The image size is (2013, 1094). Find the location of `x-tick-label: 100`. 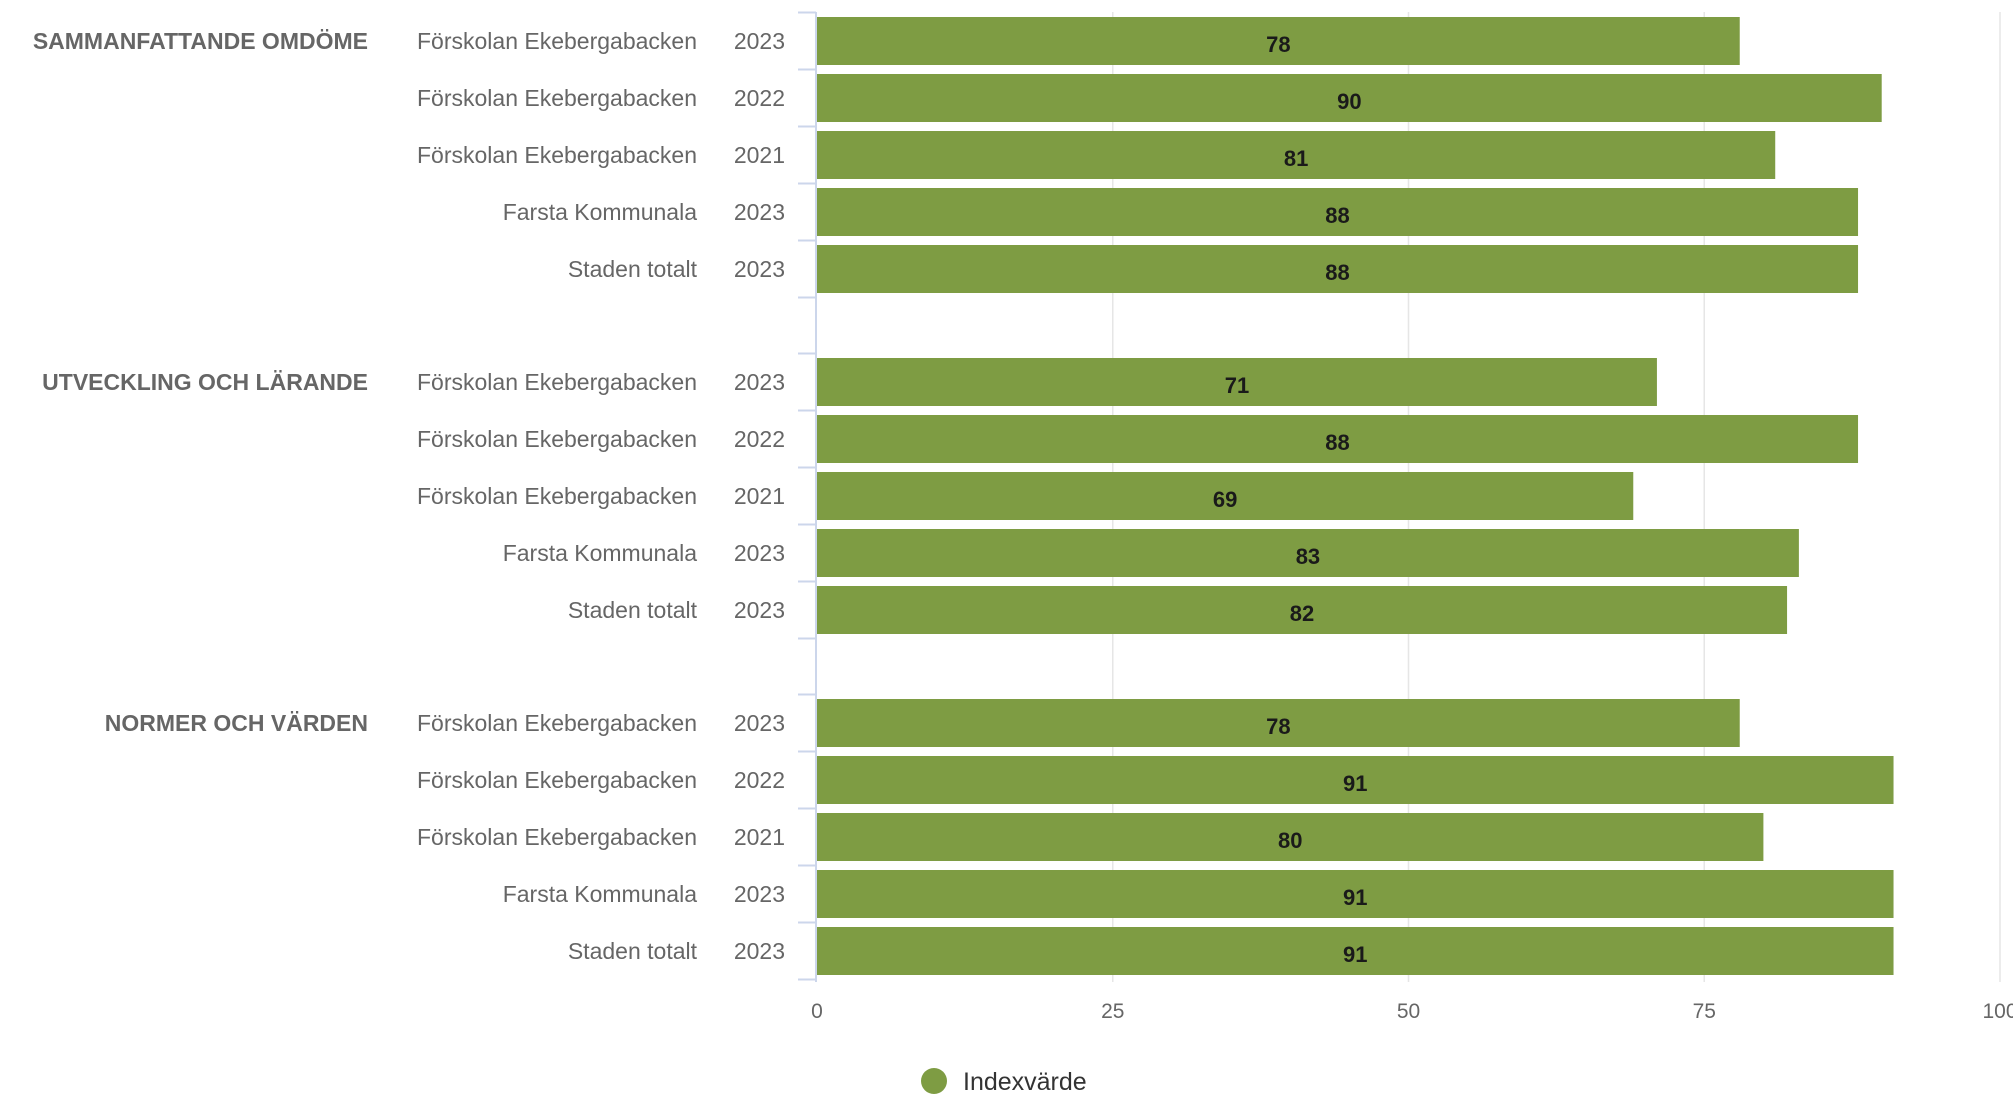

x-tick-label: 100 is located at coordinates (1997, 1011).